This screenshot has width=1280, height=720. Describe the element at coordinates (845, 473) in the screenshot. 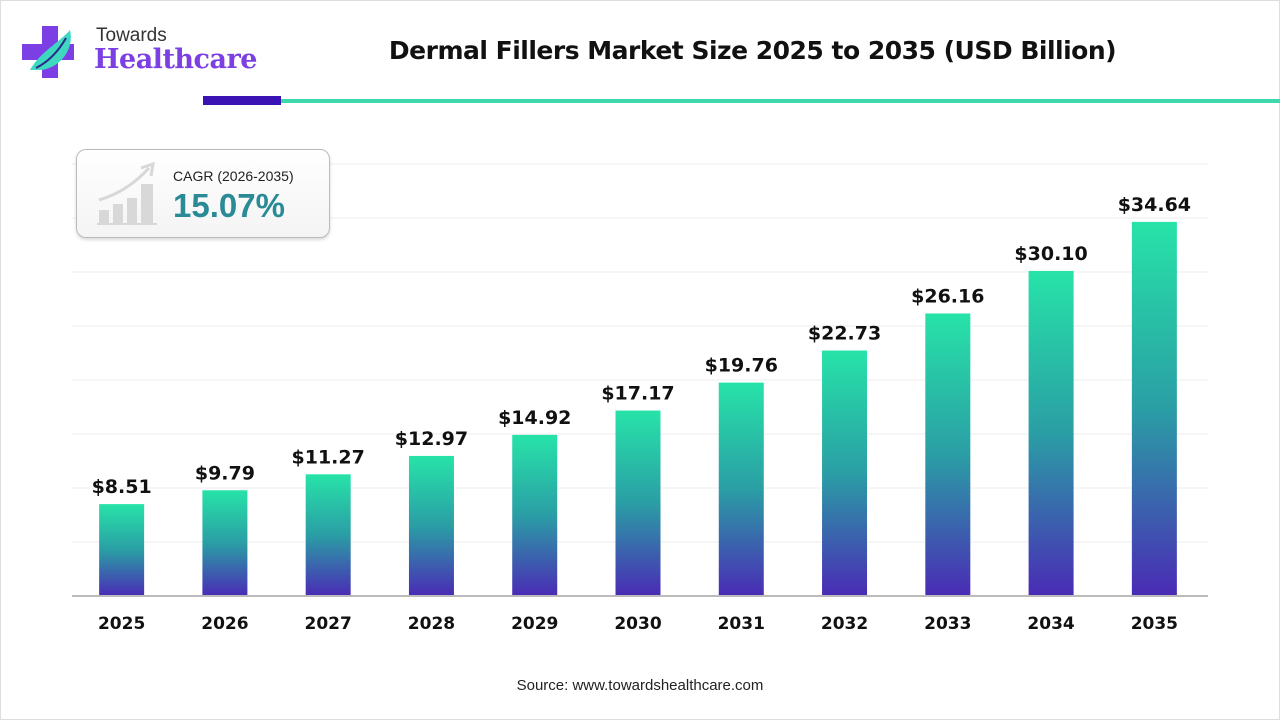

I see `bar-2032` at that location.